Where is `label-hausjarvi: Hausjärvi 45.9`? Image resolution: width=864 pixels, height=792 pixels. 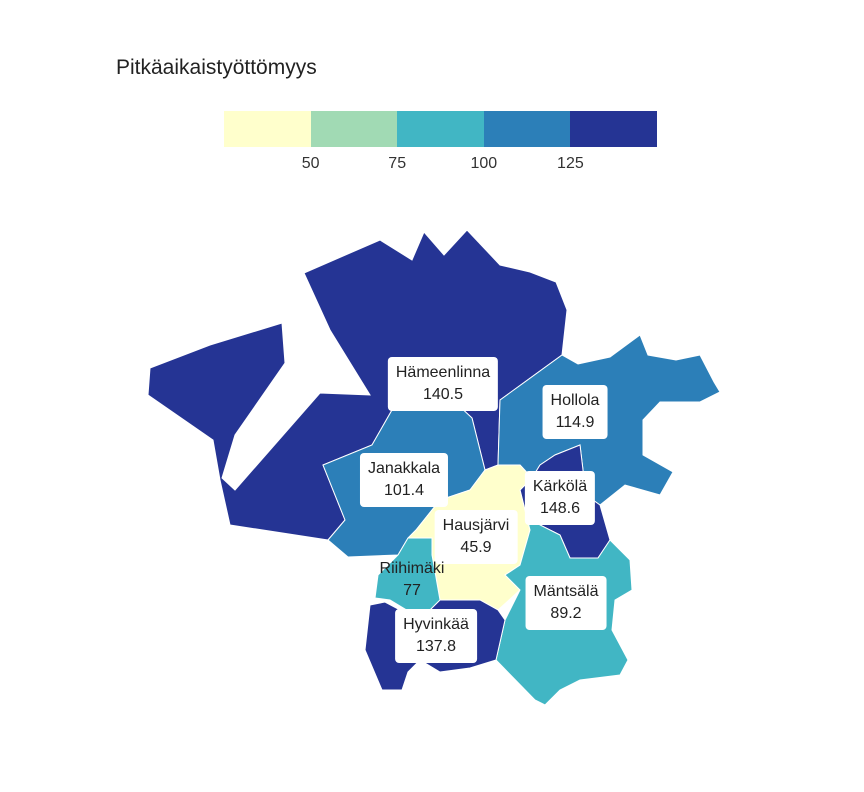
label-hausjarvi: Hausjärvi 45.9 is located at coordinates (476, 537).